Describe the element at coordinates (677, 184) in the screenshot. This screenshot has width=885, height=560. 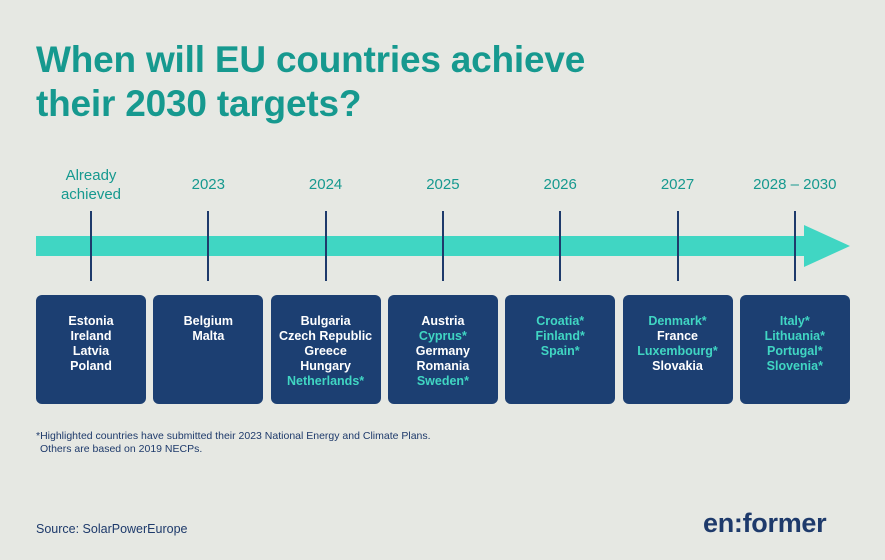
I see `timeline-label-5: 2027` at that location.